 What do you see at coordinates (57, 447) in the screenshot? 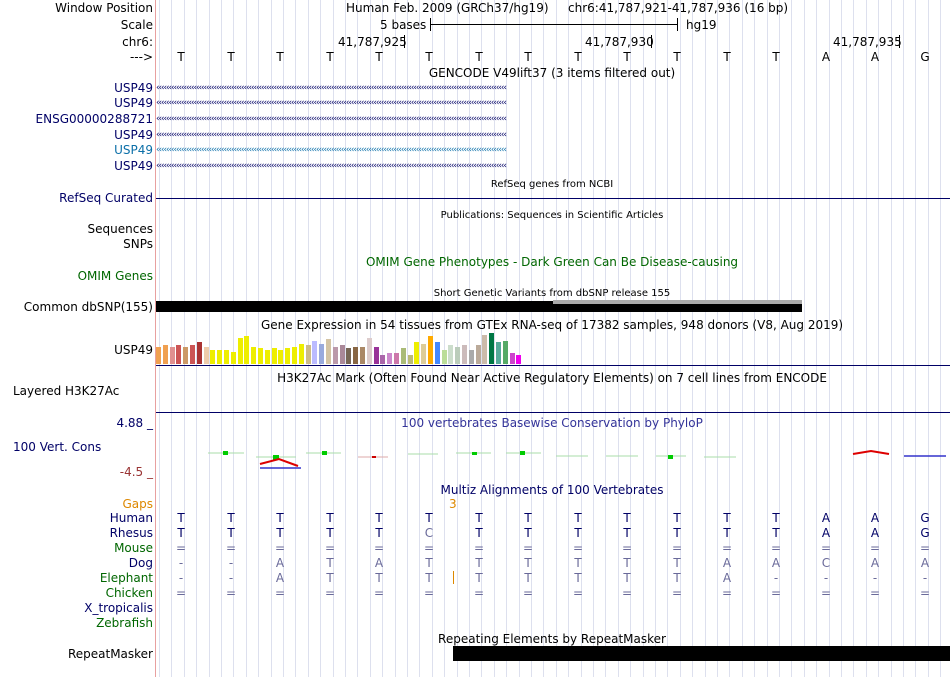
I see `phylop-track-label: 100 Vert. Cons` at bounding box center [57, 447].